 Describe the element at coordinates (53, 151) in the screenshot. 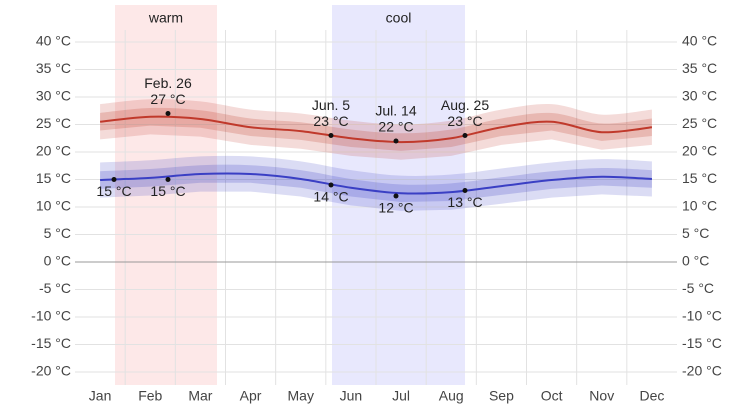

I see `y-tick-label: 20 °C` at that location.